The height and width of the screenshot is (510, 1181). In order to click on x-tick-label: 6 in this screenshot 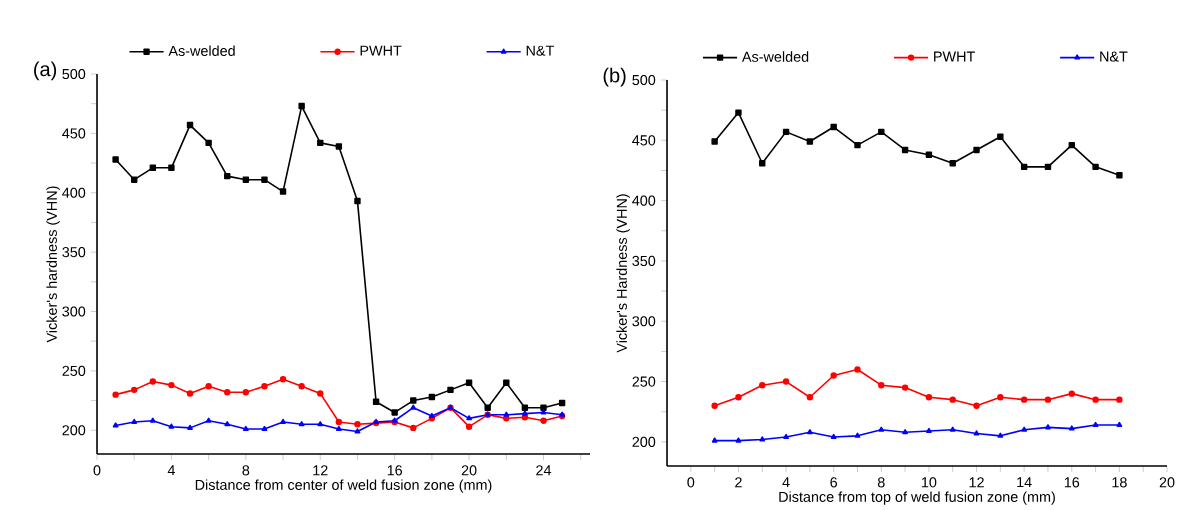, I will do `click(834, 482)`.